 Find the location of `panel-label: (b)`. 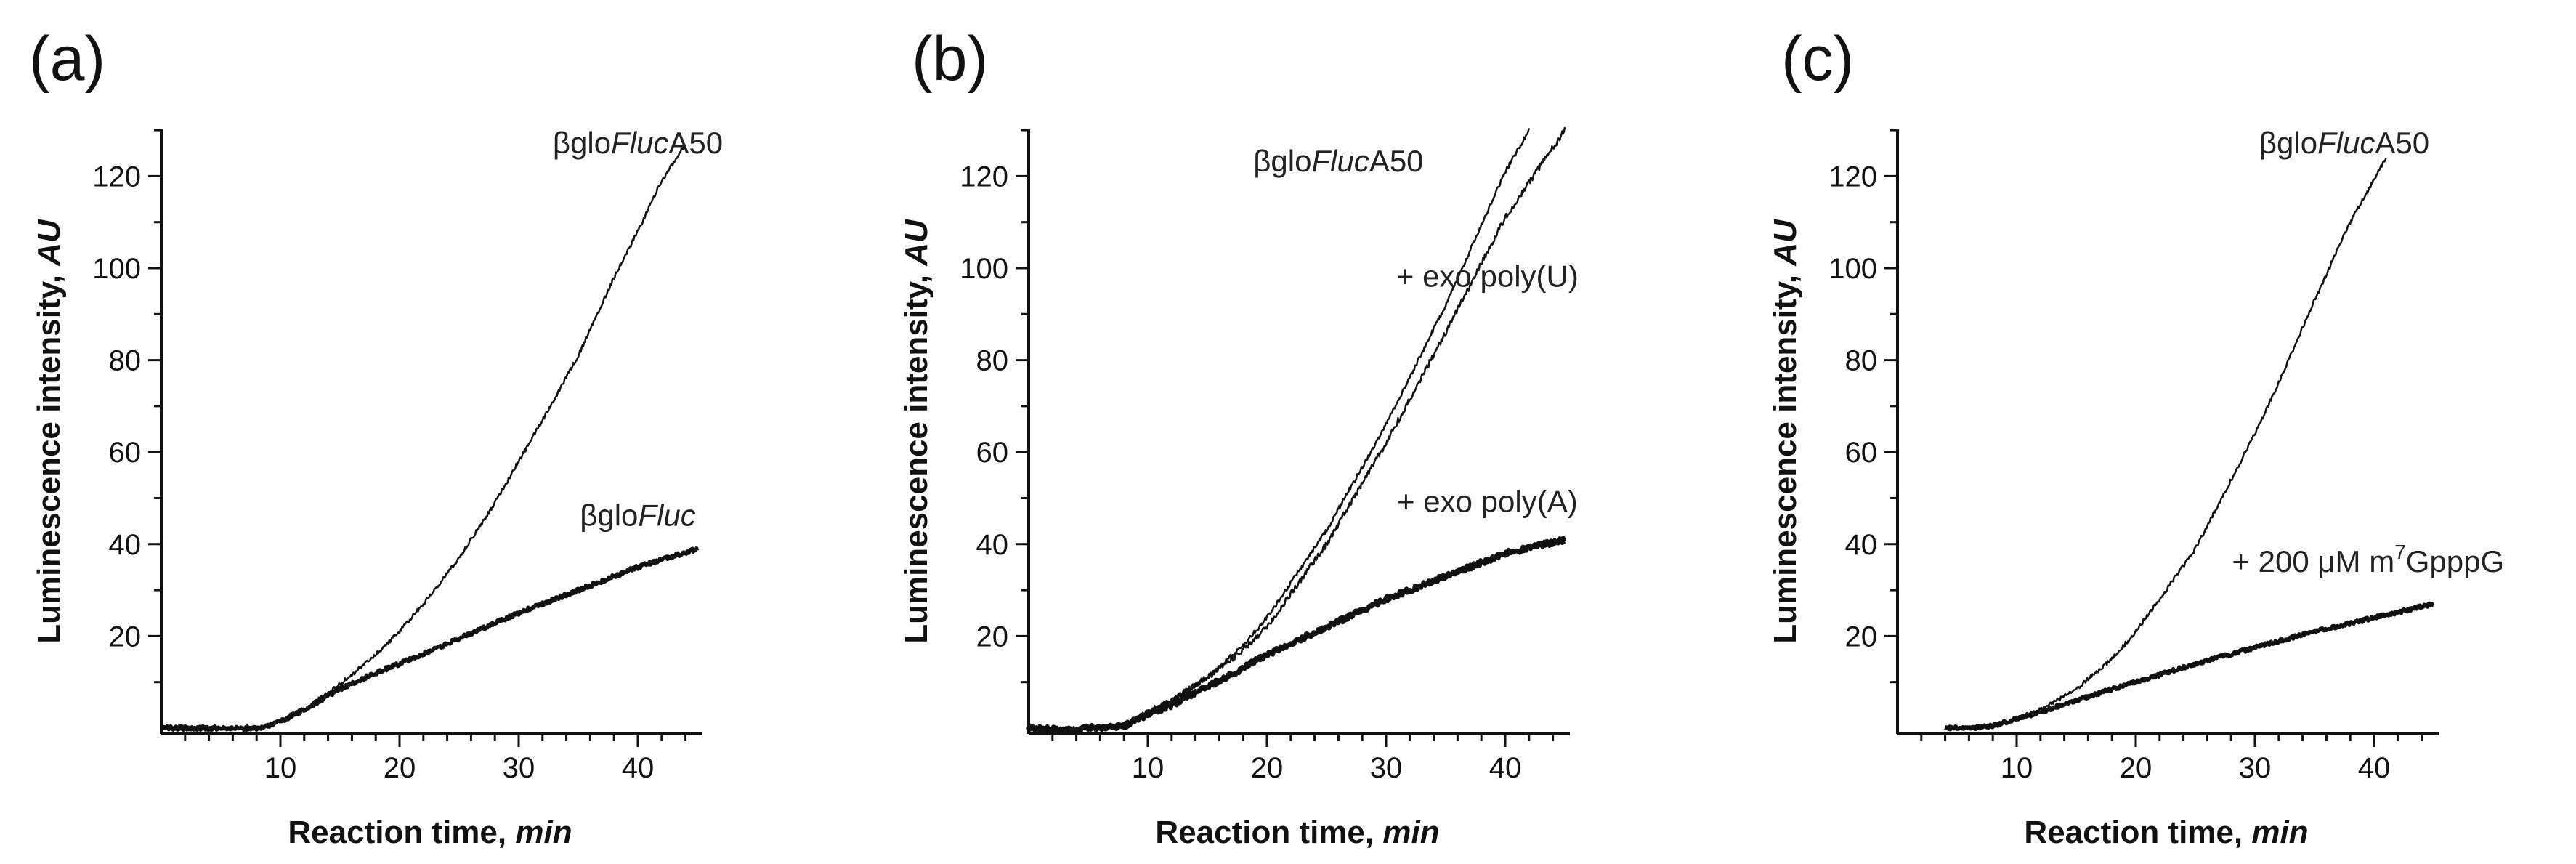

panel-label: (b) is located at coordinates (950, 59).